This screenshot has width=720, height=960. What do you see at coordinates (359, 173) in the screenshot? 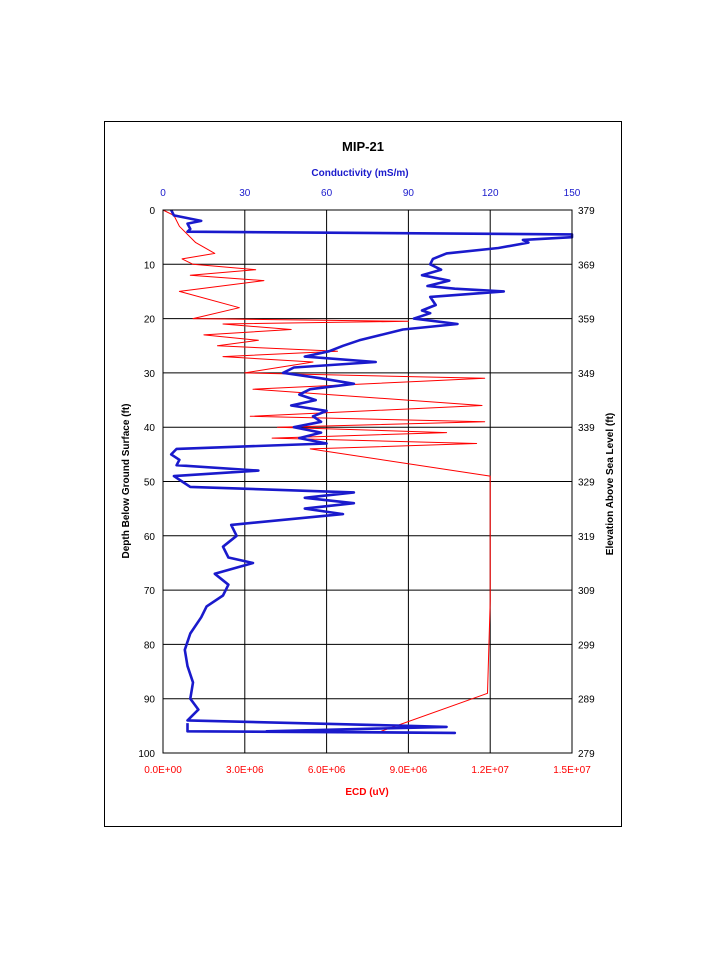
I see `top-axis-label: Conductivity (mS/m)` at bounding box center [359, 173].